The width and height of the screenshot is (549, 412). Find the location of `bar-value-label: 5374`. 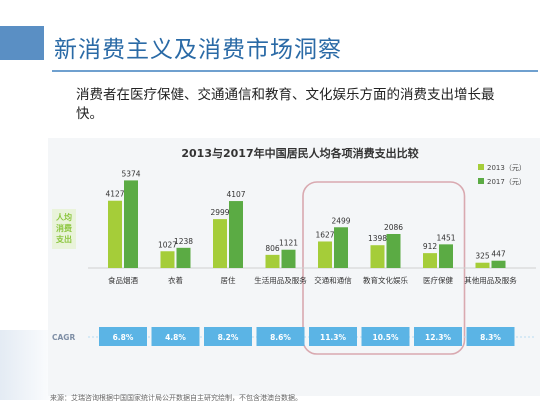

bar-value-label: 5374 is located at coordinates (130, 173).